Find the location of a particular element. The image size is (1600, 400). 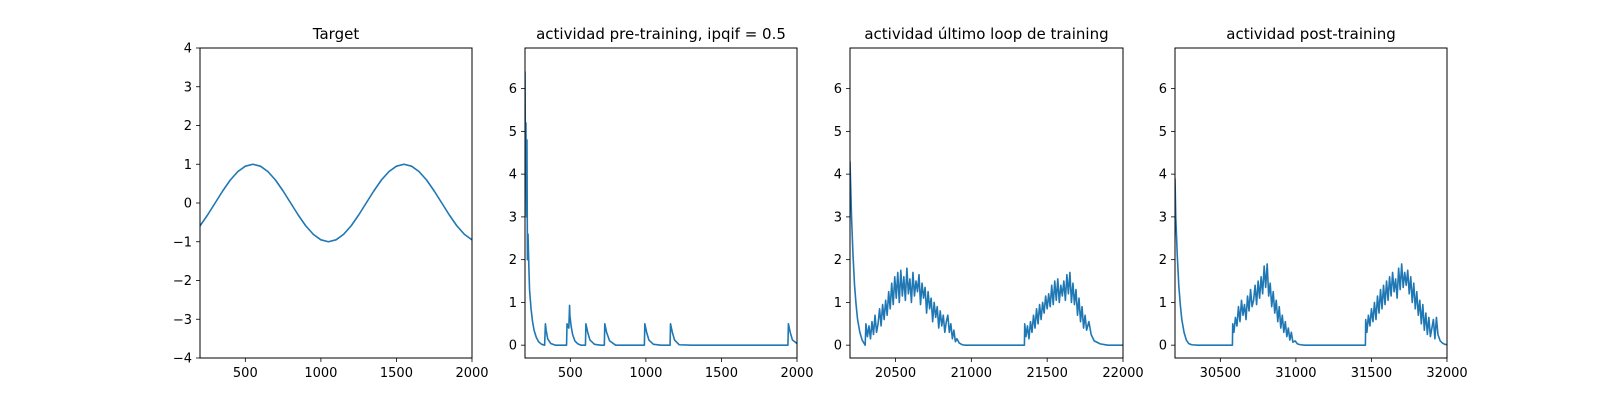

chart-title: Target is located at coordinates (336, 34).